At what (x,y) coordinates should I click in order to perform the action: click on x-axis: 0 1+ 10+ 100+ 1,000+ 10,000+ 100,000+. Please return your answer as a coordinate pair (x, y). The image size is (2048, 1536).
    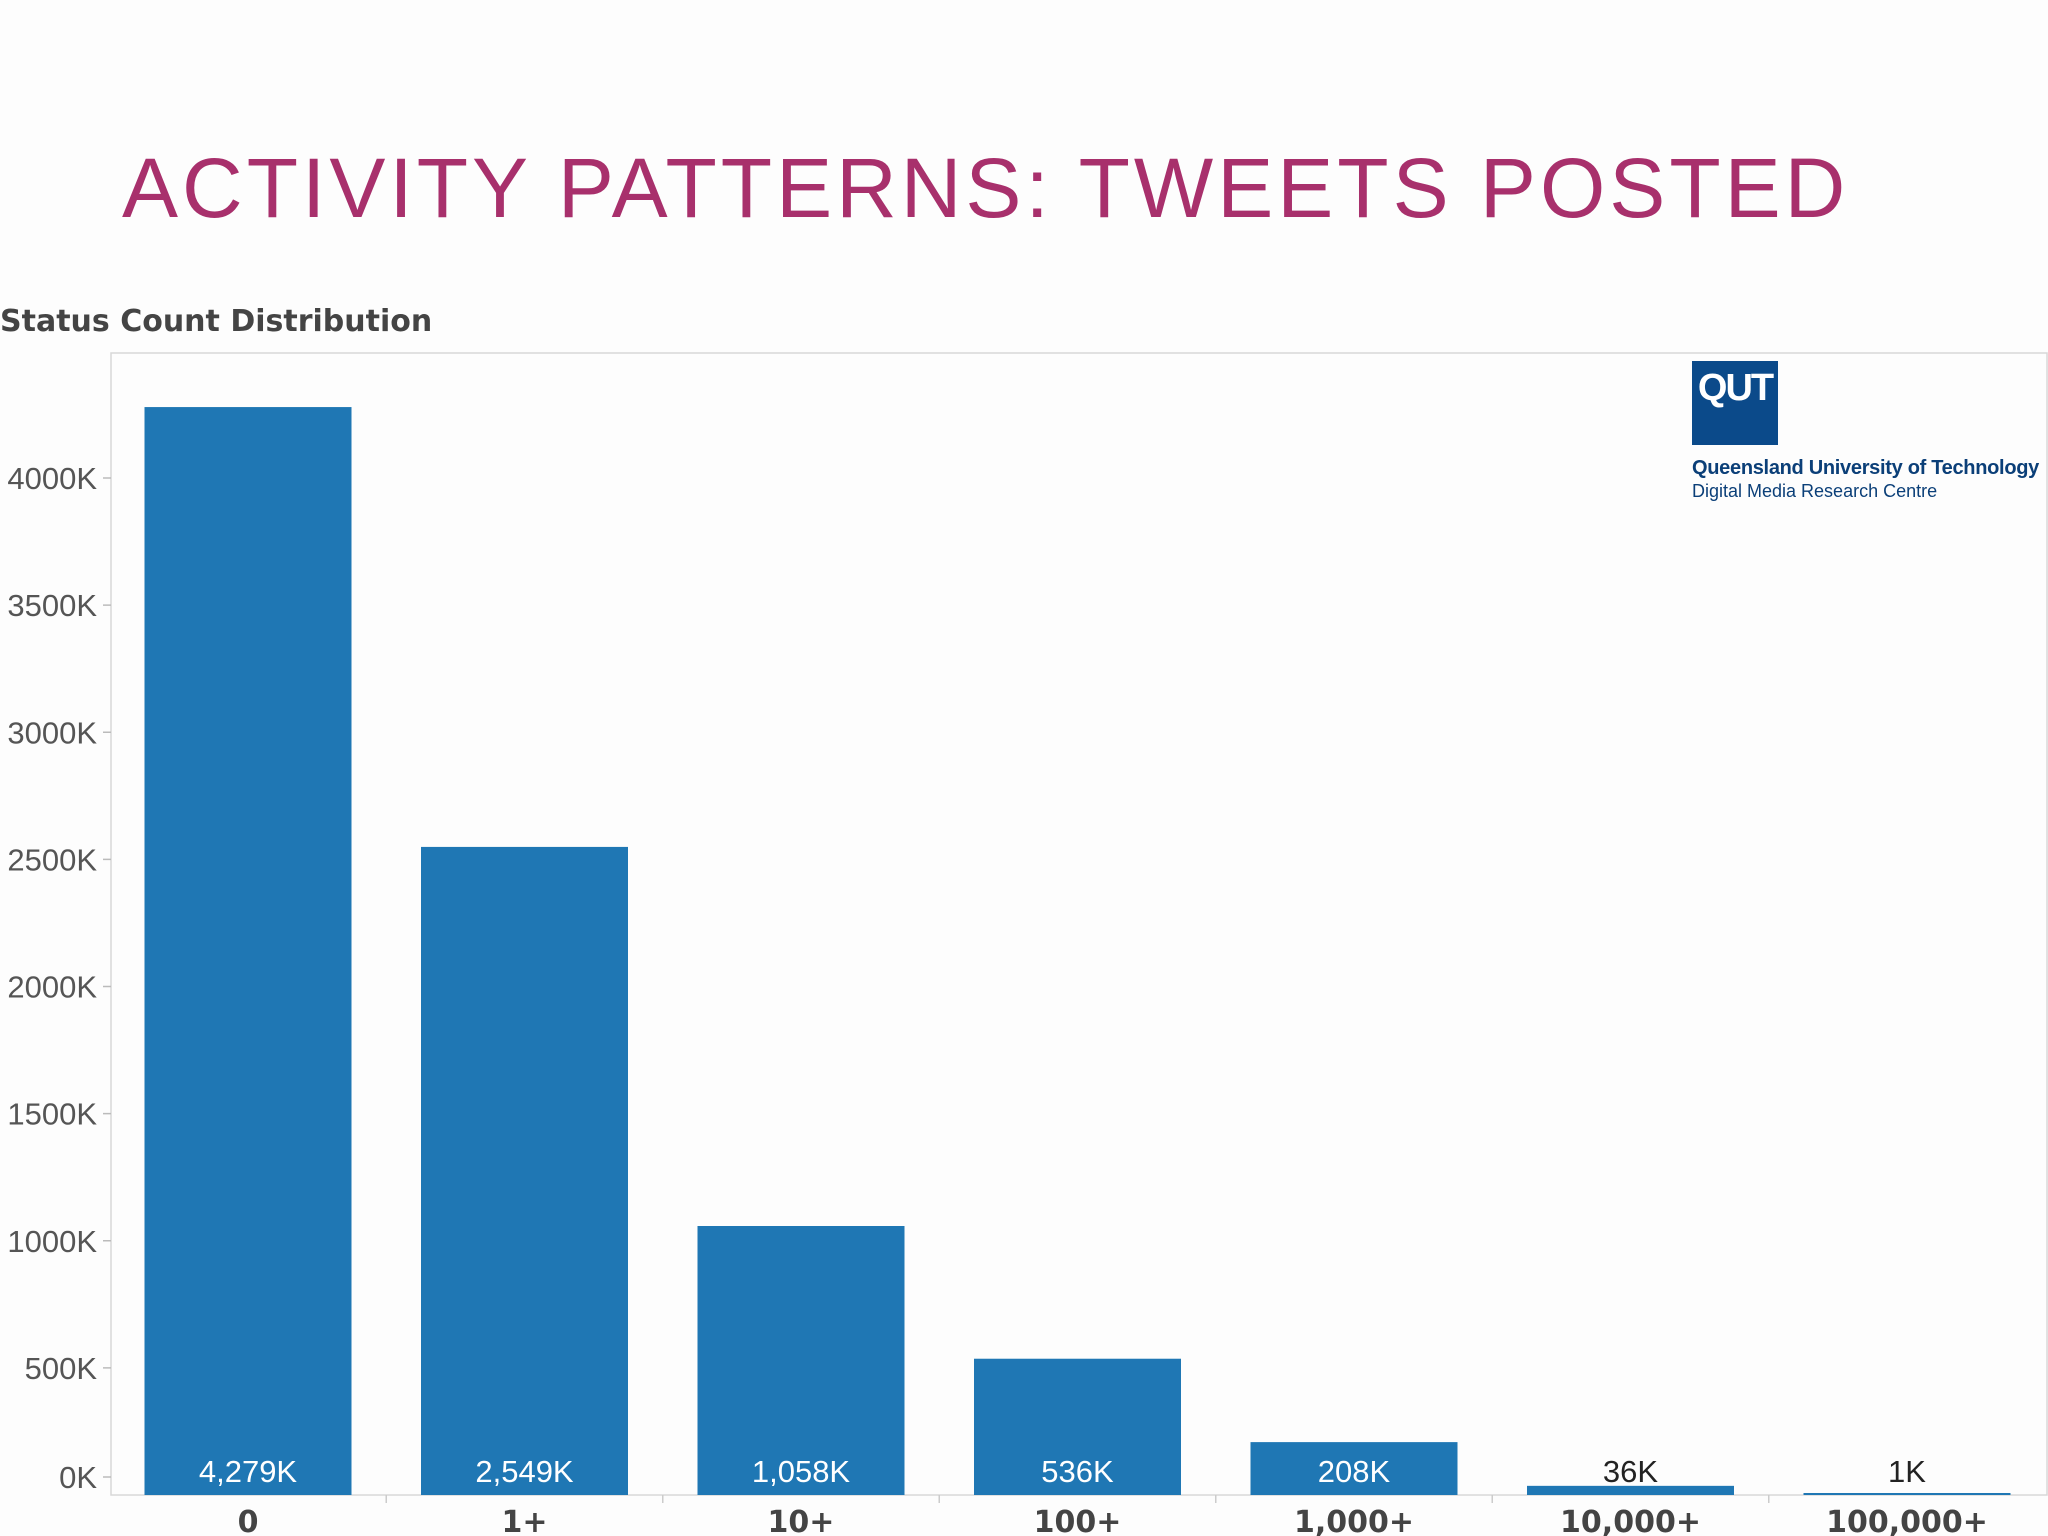
    Looking at the image, I should click on (1113, 1515).